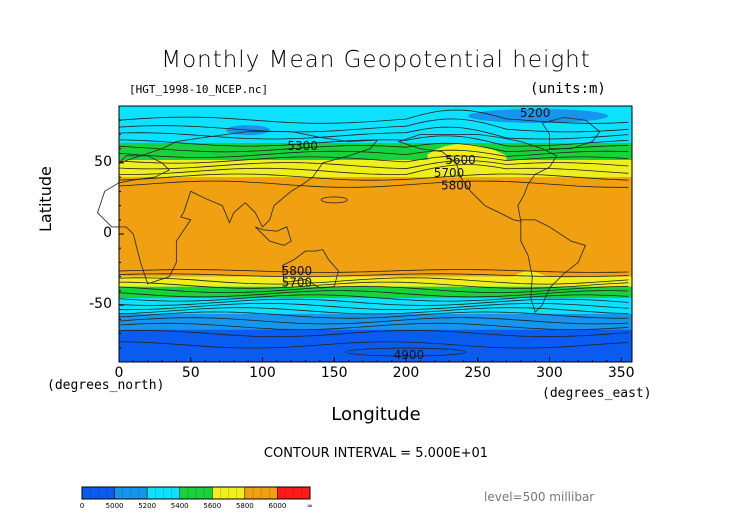 The height and width of the screenshot is (532, 752). I want to click on x-axis-label: Longitude, so click(376, 414).